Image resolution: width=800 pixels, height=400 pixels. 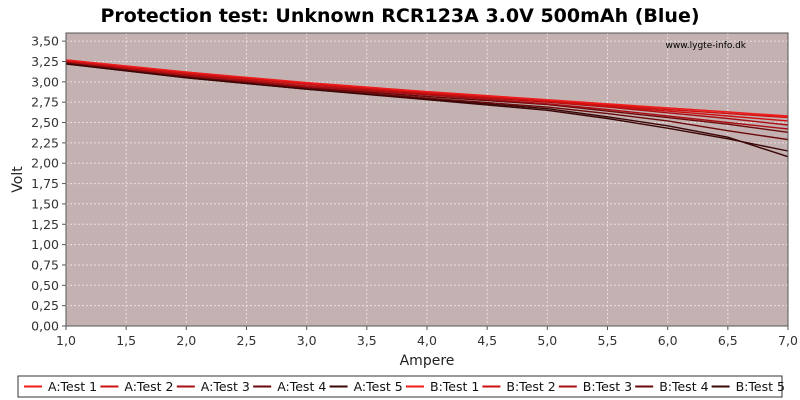 I want to click on y-tick-label: 2,50, so click(x=45, y=122).